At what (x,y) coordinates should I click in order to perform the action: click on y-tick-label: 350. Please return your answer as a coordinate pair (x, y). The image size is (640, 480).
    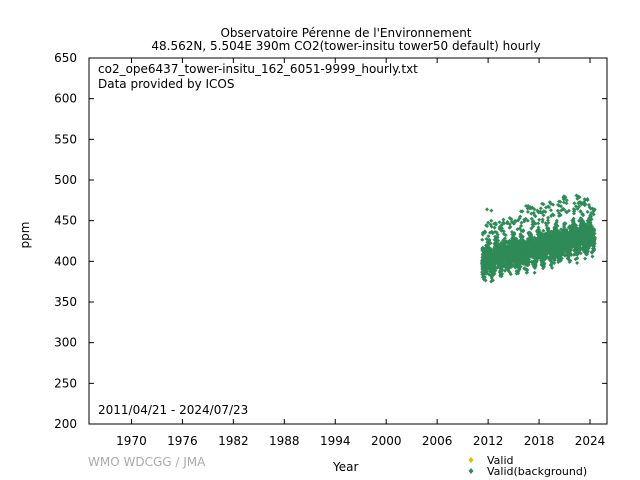
    Looking at the image, I should click on (65, 302).